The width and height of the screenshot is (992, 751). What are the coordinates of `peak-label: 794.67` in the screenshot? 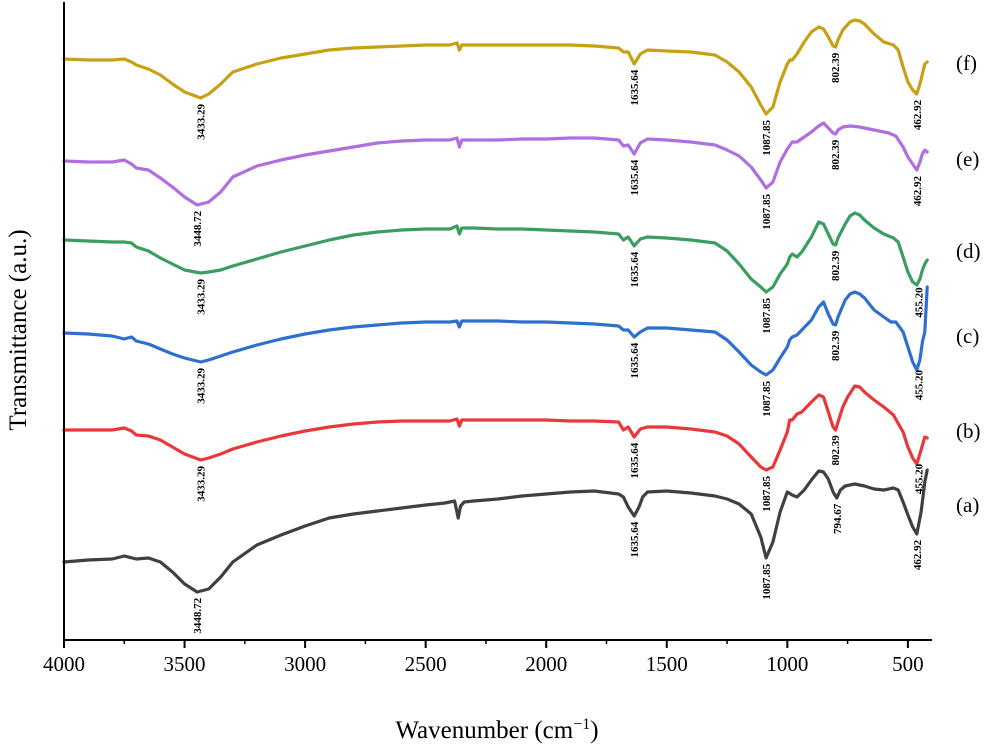 It's located at (838, 518).